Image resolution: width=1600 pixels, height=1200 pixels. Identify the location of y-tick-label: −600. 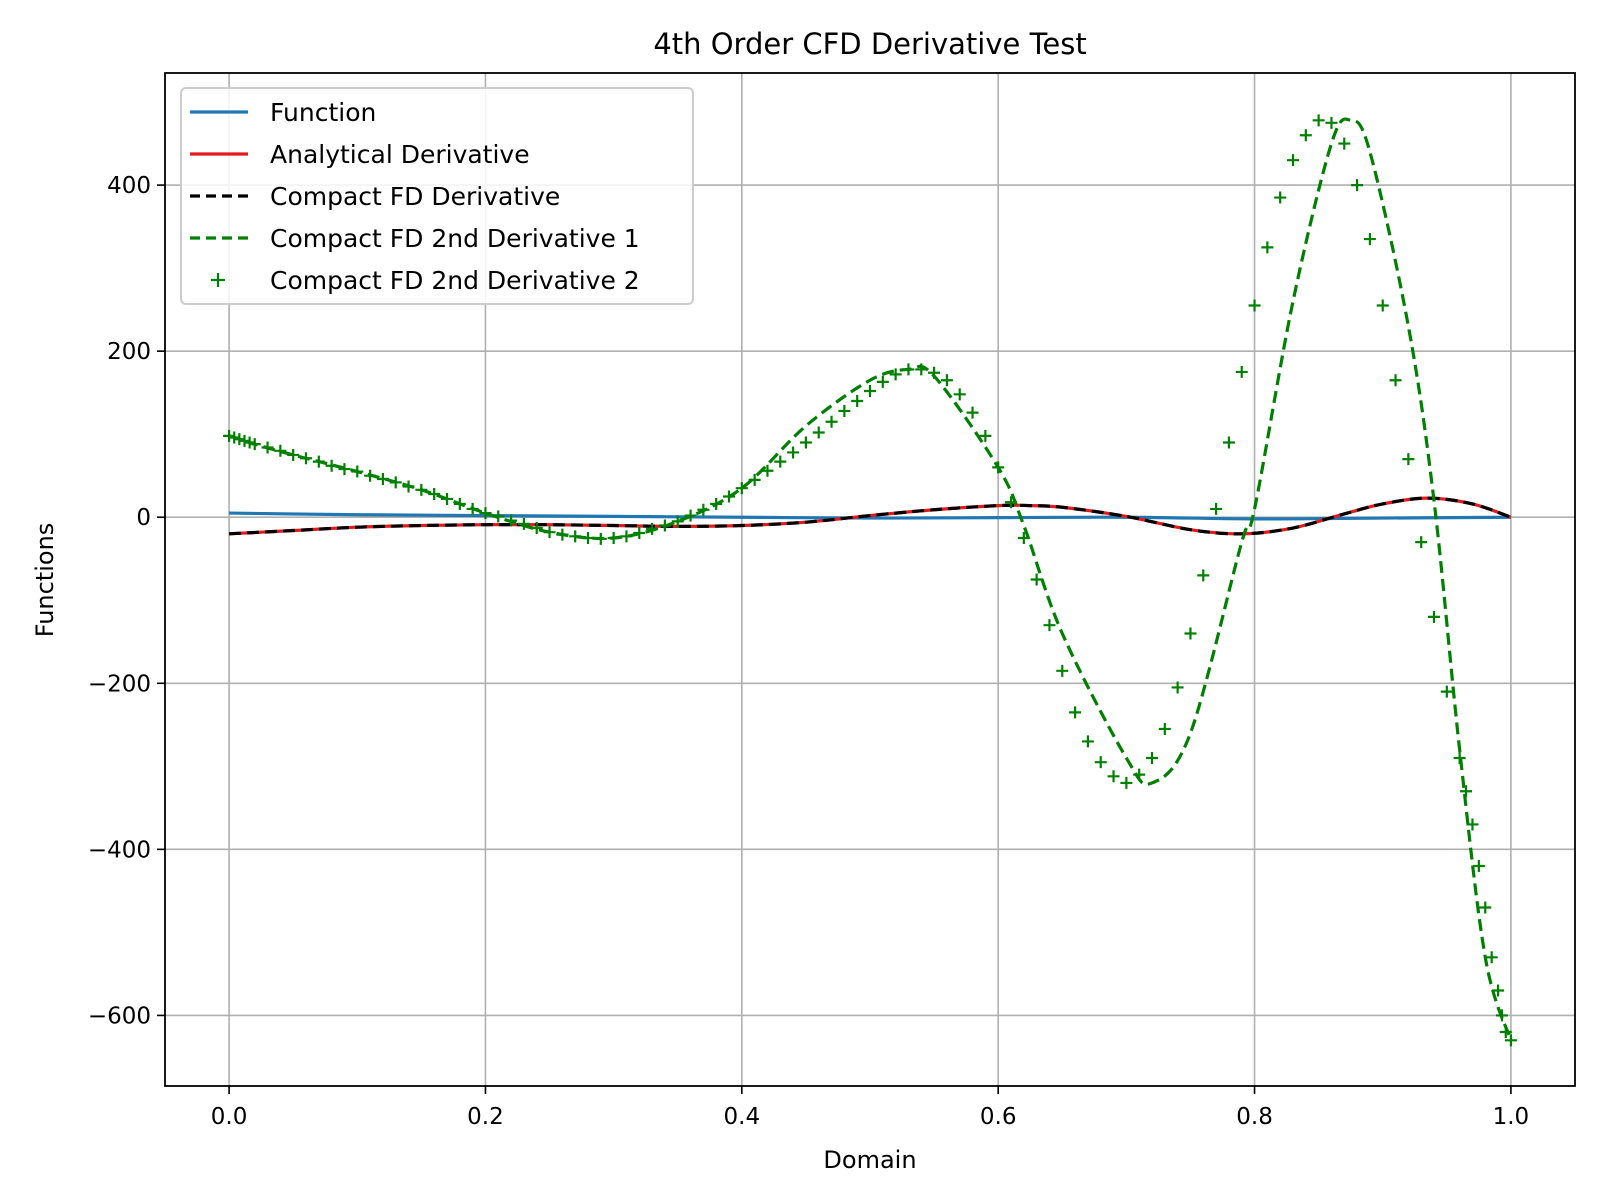
(119, 1016).